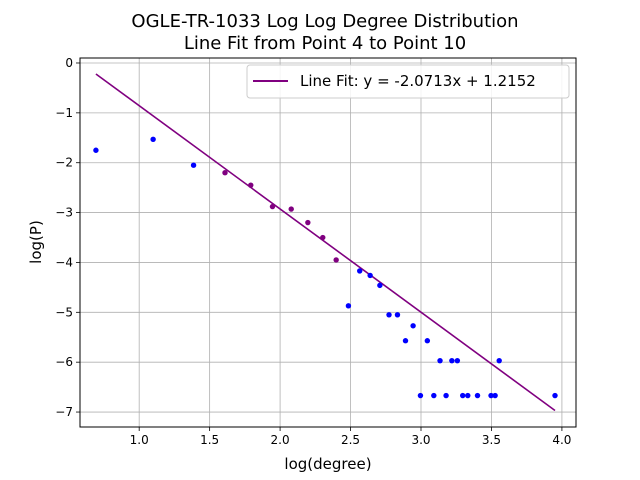 Image resolution: width=640 pixels, height=480 pixels. What do you see at coordinates (280, 440) in the screenshot?
I see `x-tick-label: 2.0` at bounding box center [280, 440].